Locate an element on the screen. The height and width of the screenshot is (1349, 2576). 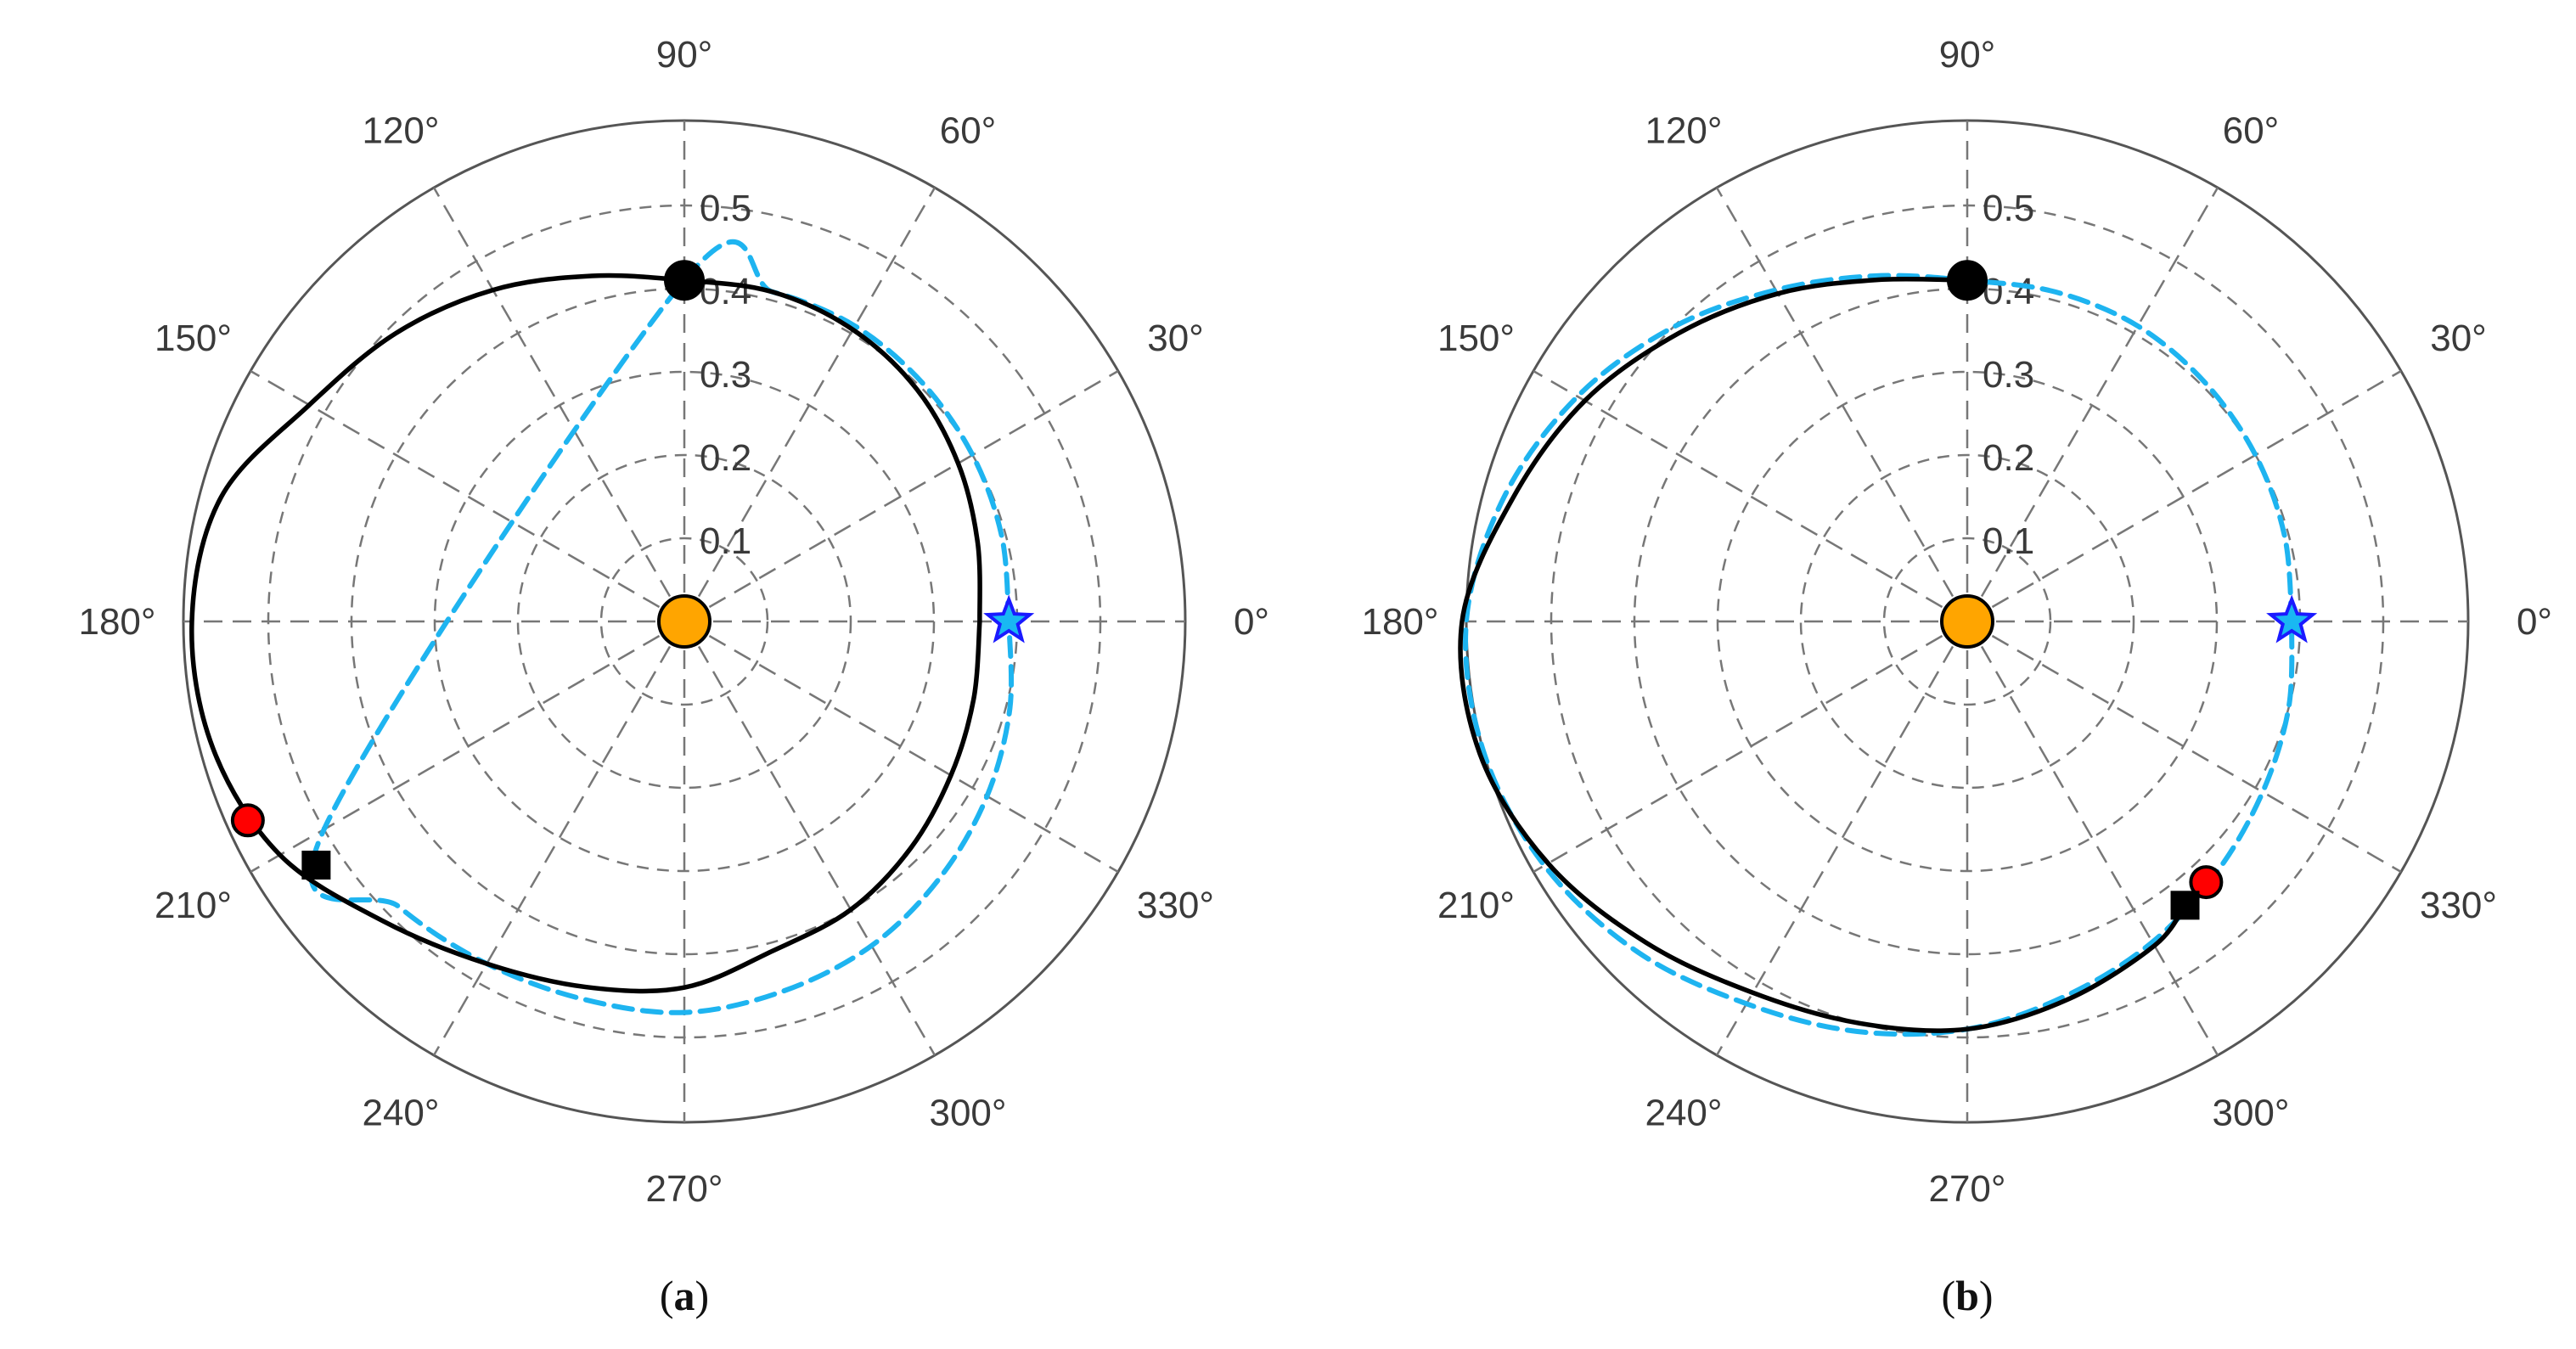
panel-caption: (b) is located at coordinates (1967, 1295).